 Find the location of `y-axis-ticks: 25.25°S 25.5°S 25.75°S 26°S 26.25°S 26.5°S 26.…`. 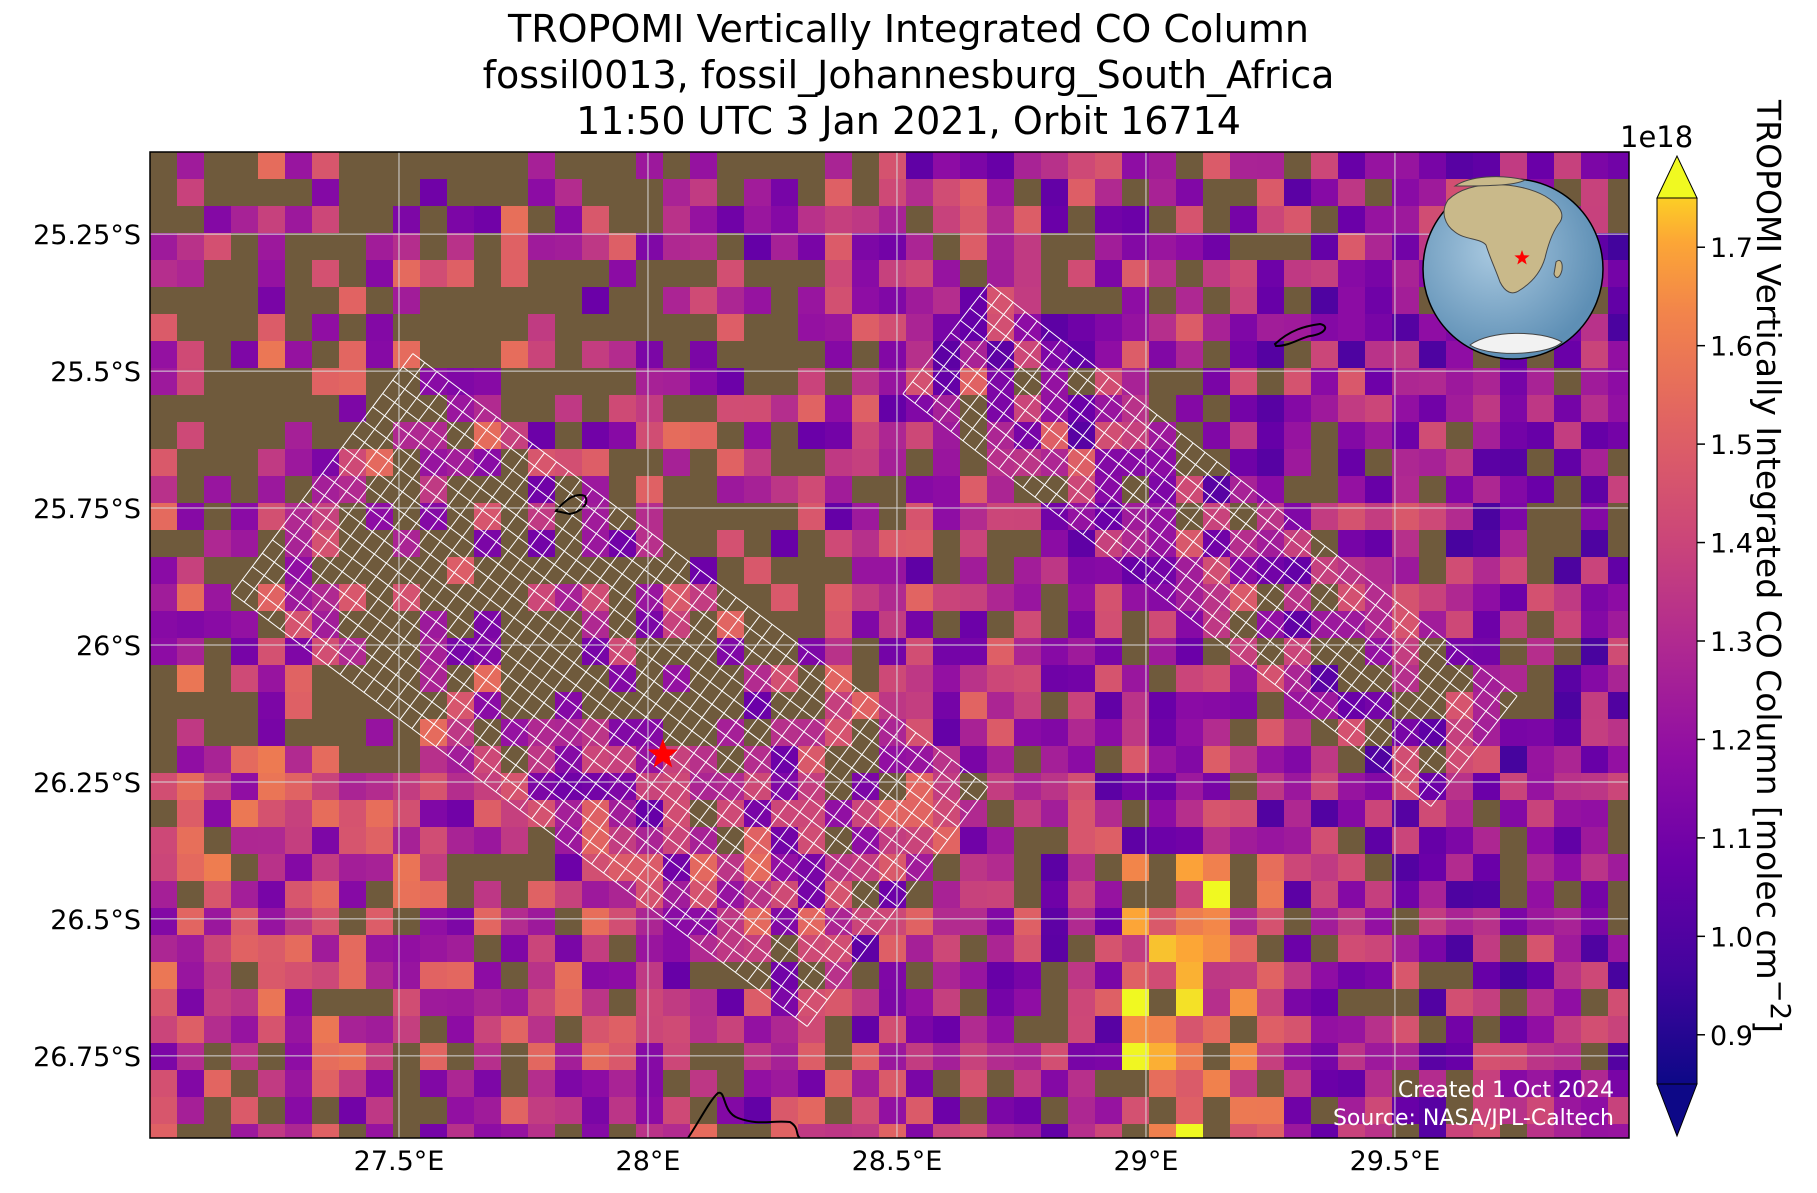

y-axis-ticks: 25.25°S 25.5°S 25.75°S 26°S 26.25°S 26.5°S 26.… is located at coordinates (87, 646).